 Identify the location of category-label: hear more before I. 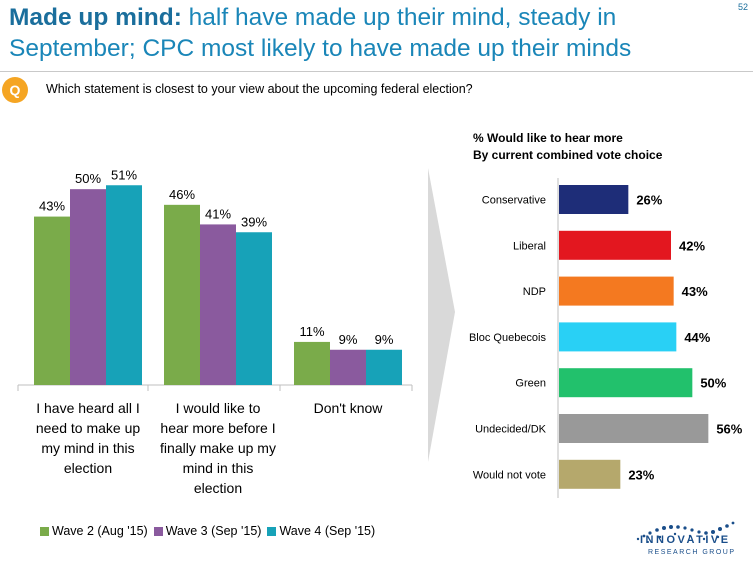
(217, 428).